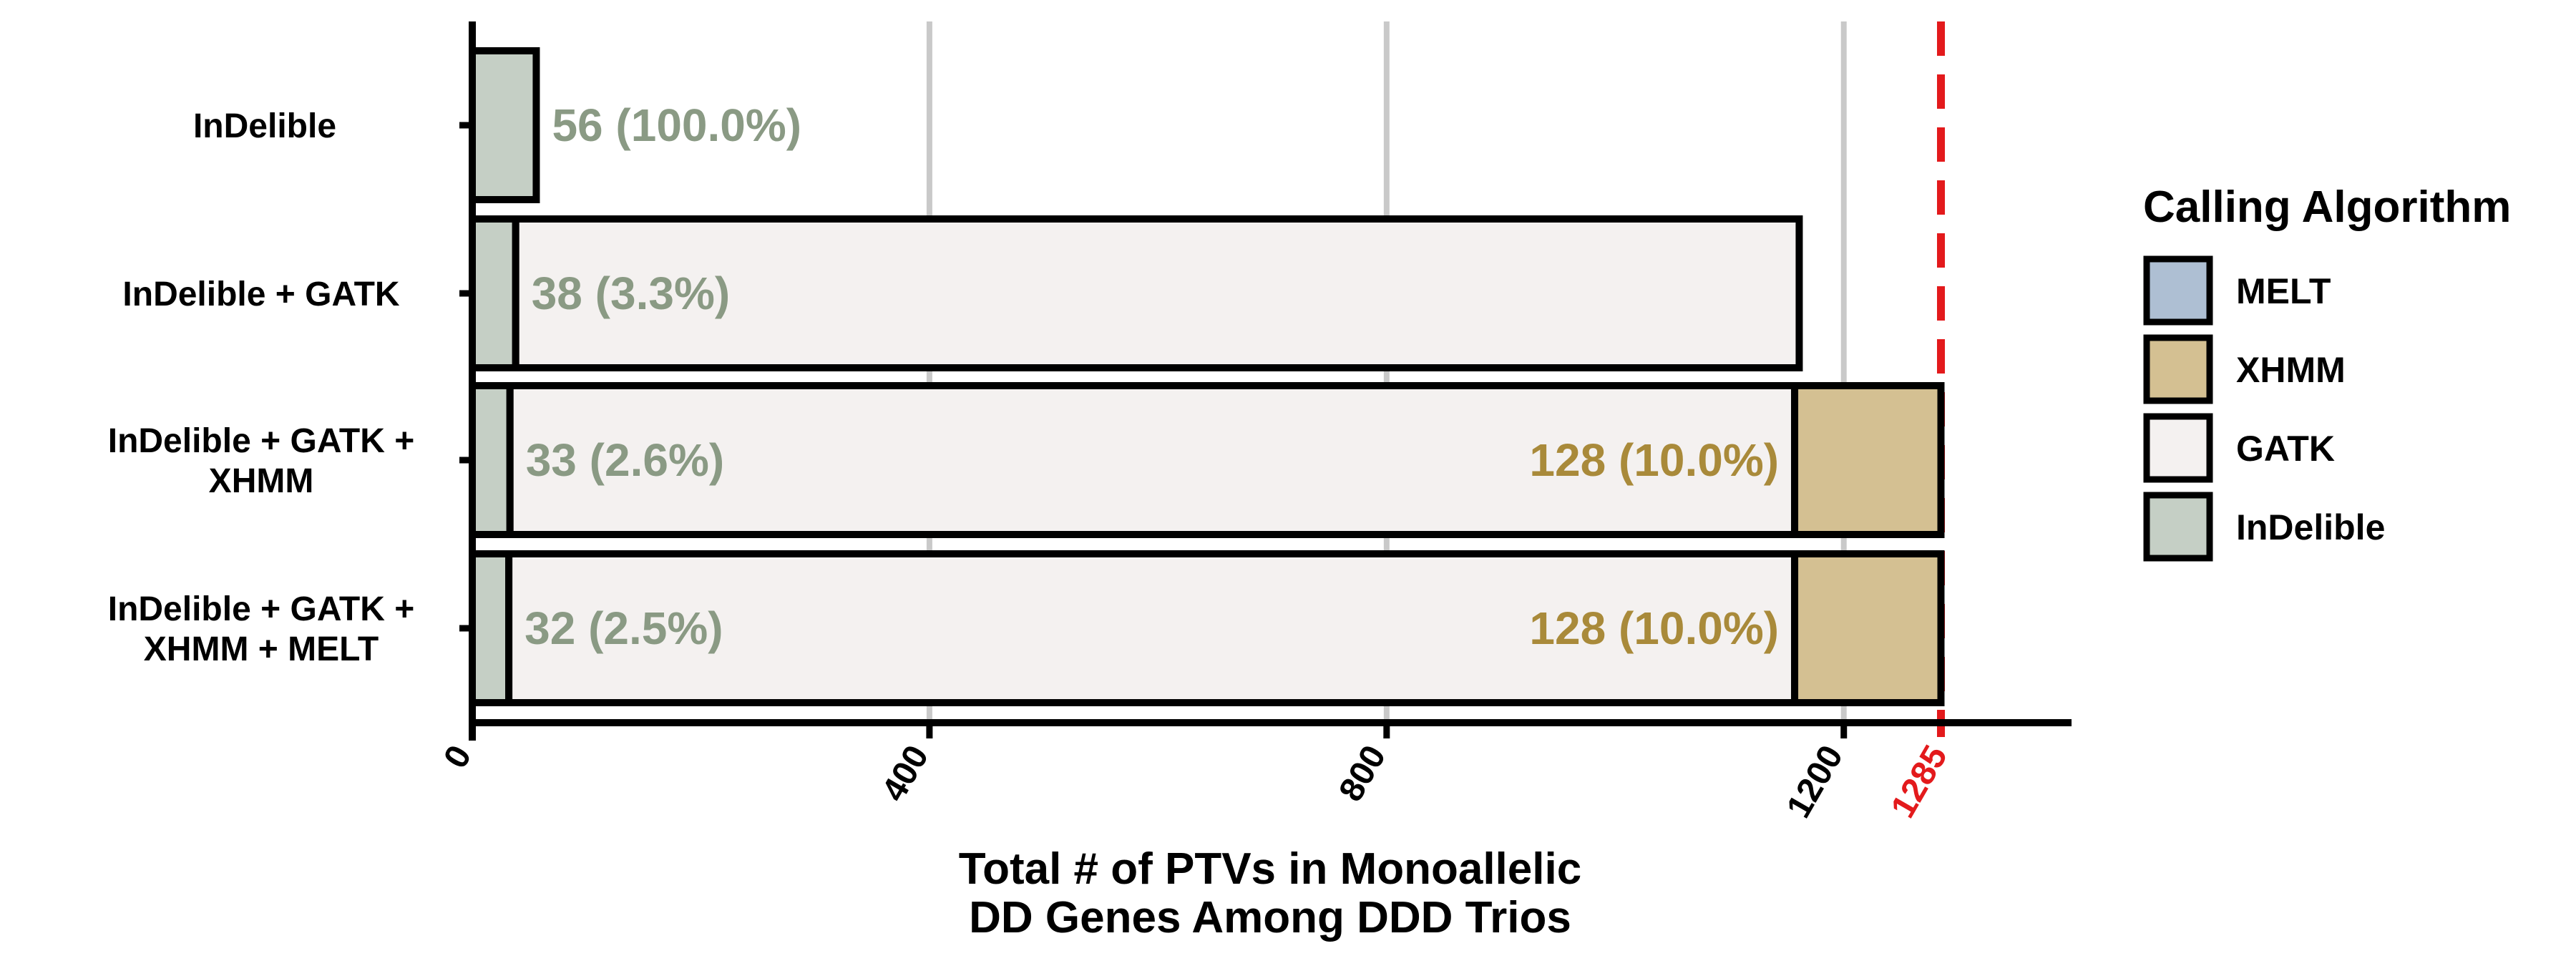  What do you see at coordinates (2327, 207) in the screenshot?
I see `legend-title: Calling Algorithm` at bounding box center [2327, 207].